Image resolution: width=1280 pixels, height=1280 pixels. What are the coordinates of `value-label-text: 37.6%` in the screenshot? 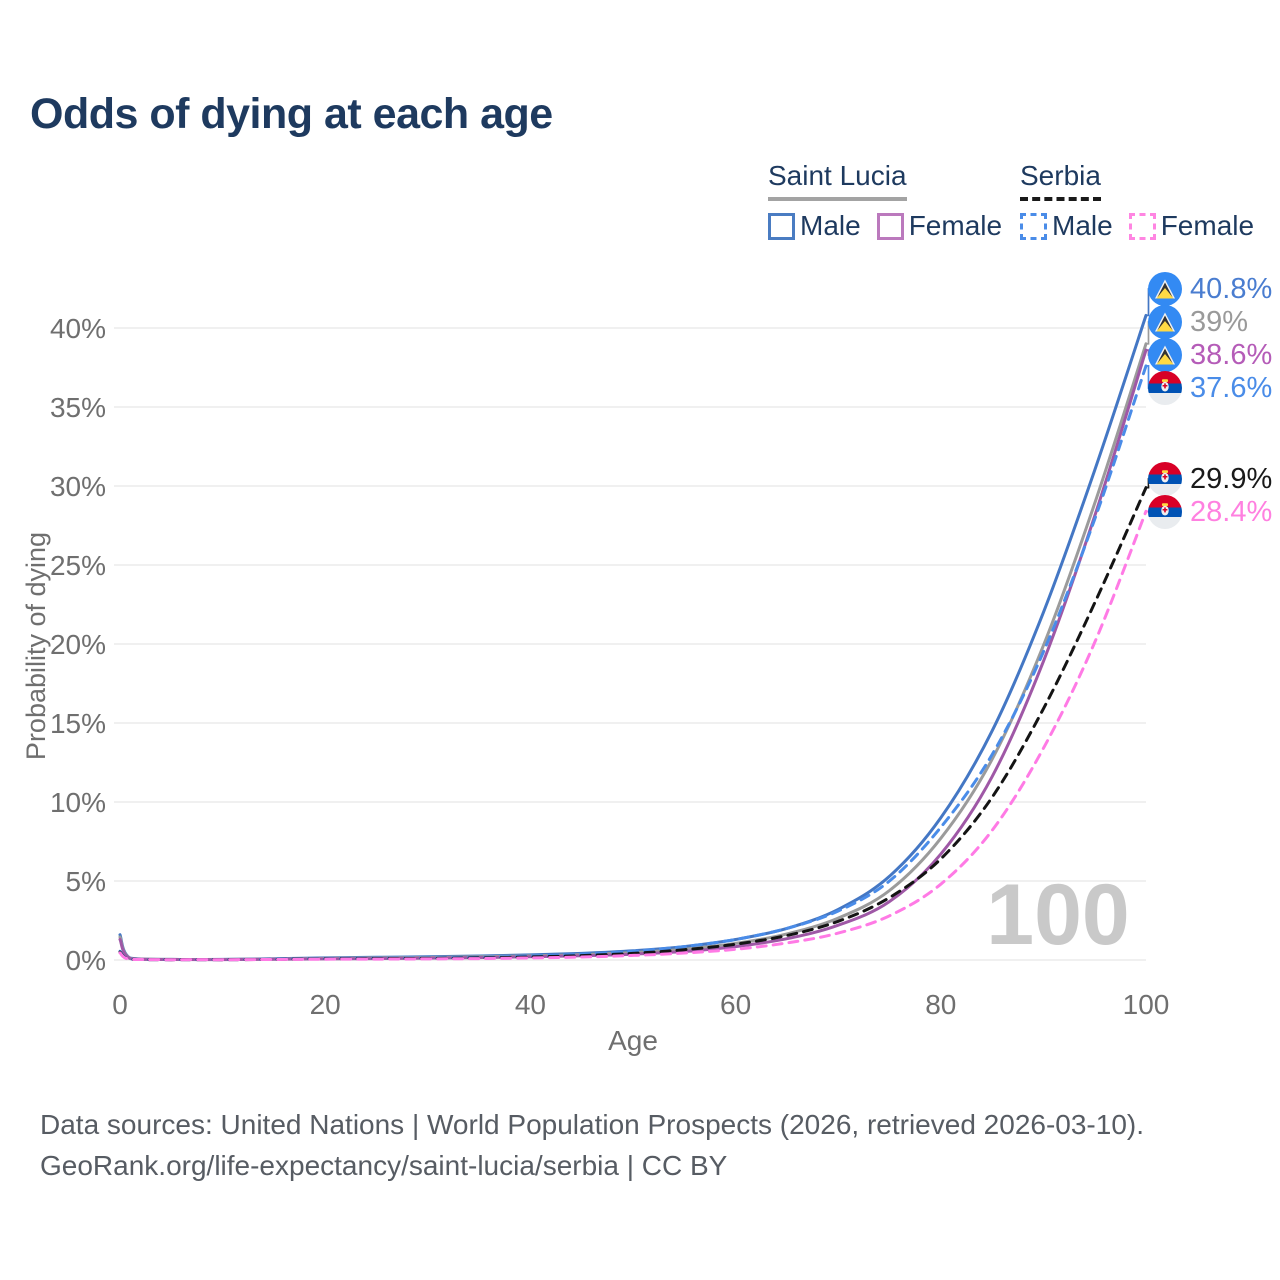 It's located at (1231, 387).